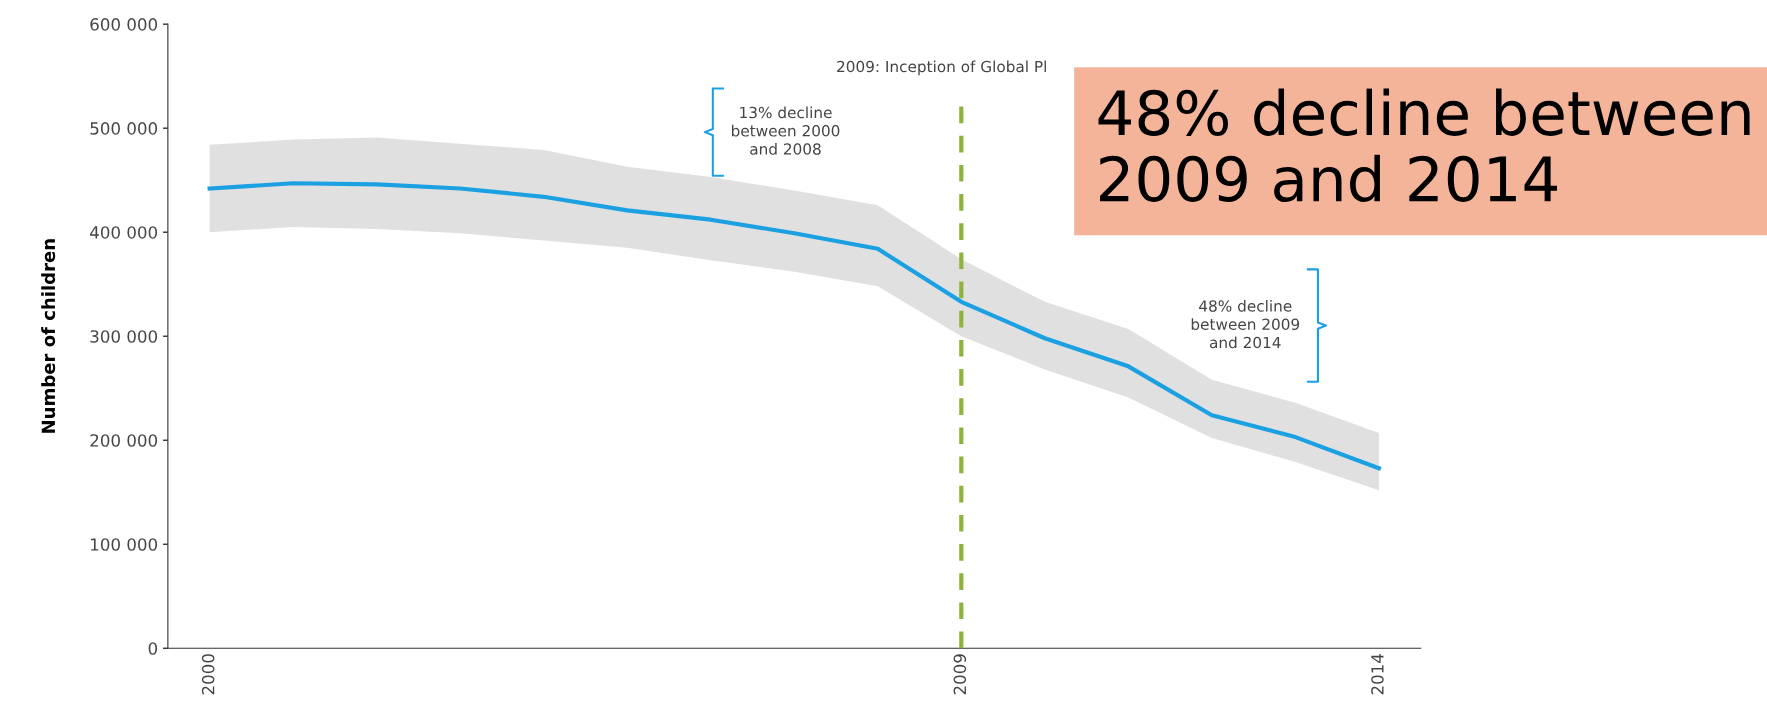  I want to click on x-tick-label: 2014, so click(1377, 674).